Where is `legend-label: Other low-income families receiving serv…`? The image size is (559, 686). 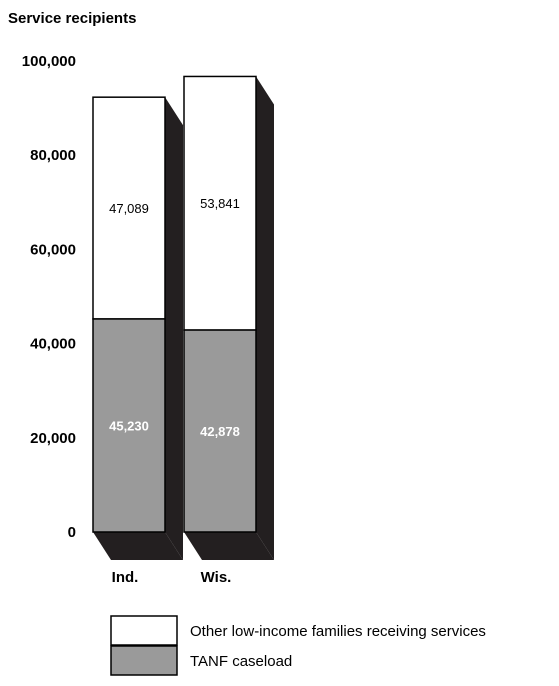
legend-label: Other low-income families receiving serv… is located at coordinates (338, 631).